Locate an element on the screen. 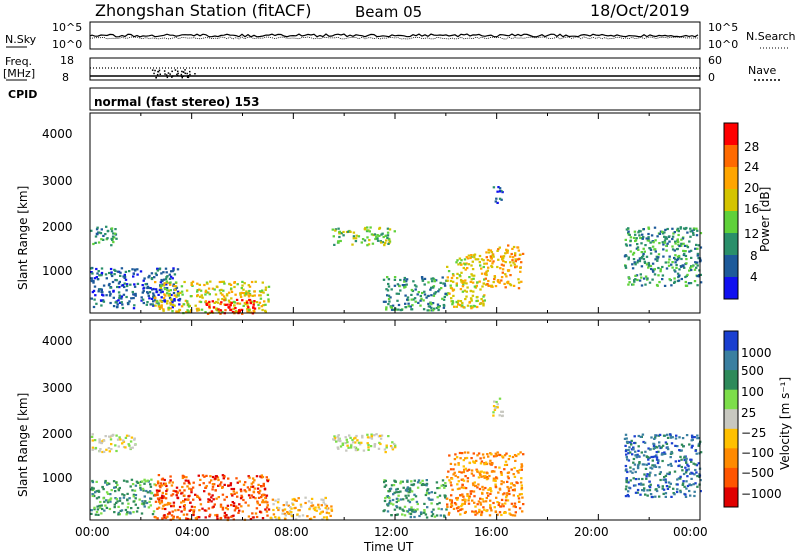 The width and height of the screenshot is (800, 554). power-ytick-1000: 1000 is located at coordinates (57, 271).